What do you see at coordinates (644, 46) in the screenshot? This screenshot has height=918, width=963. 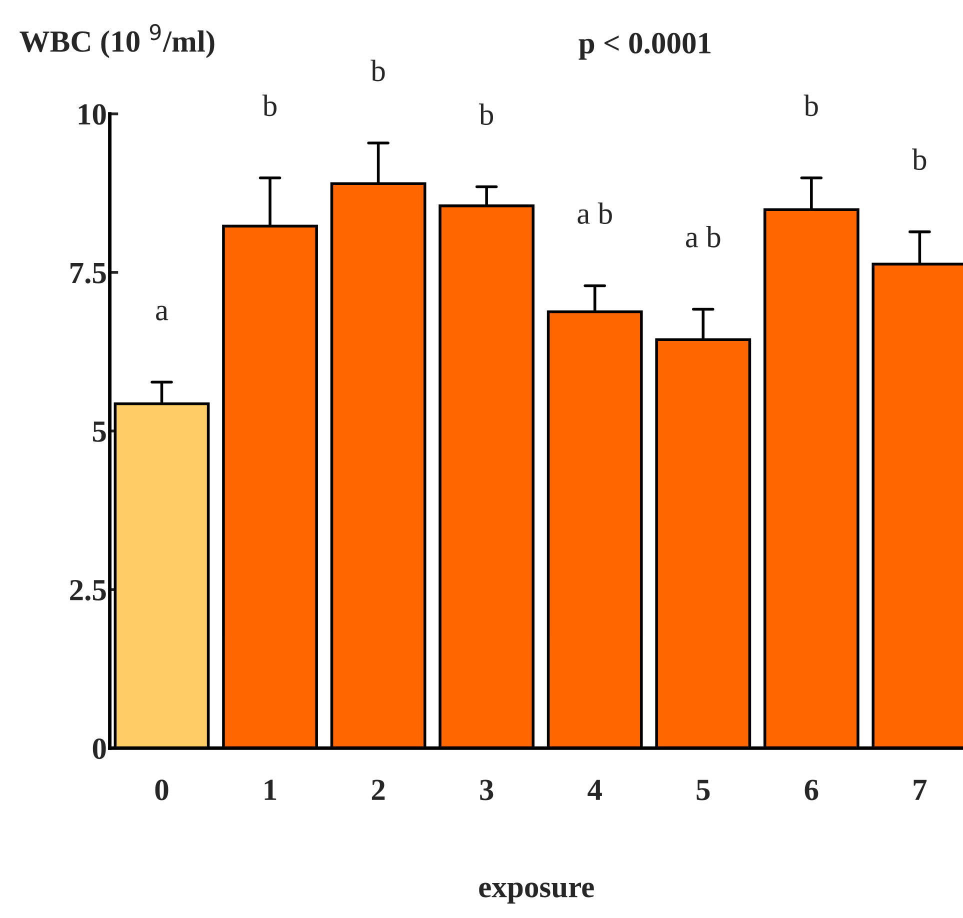 I see `chart-title: p < 0.0001` at bounding box center [644, 46].